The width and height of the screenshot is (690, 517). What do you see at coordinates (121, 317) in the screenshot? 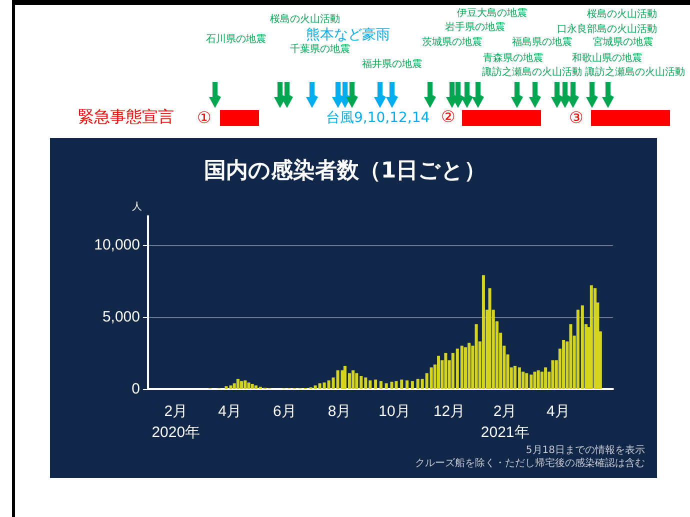
I see `y-tick-label: 5,000` at bounding box center [121, 317].